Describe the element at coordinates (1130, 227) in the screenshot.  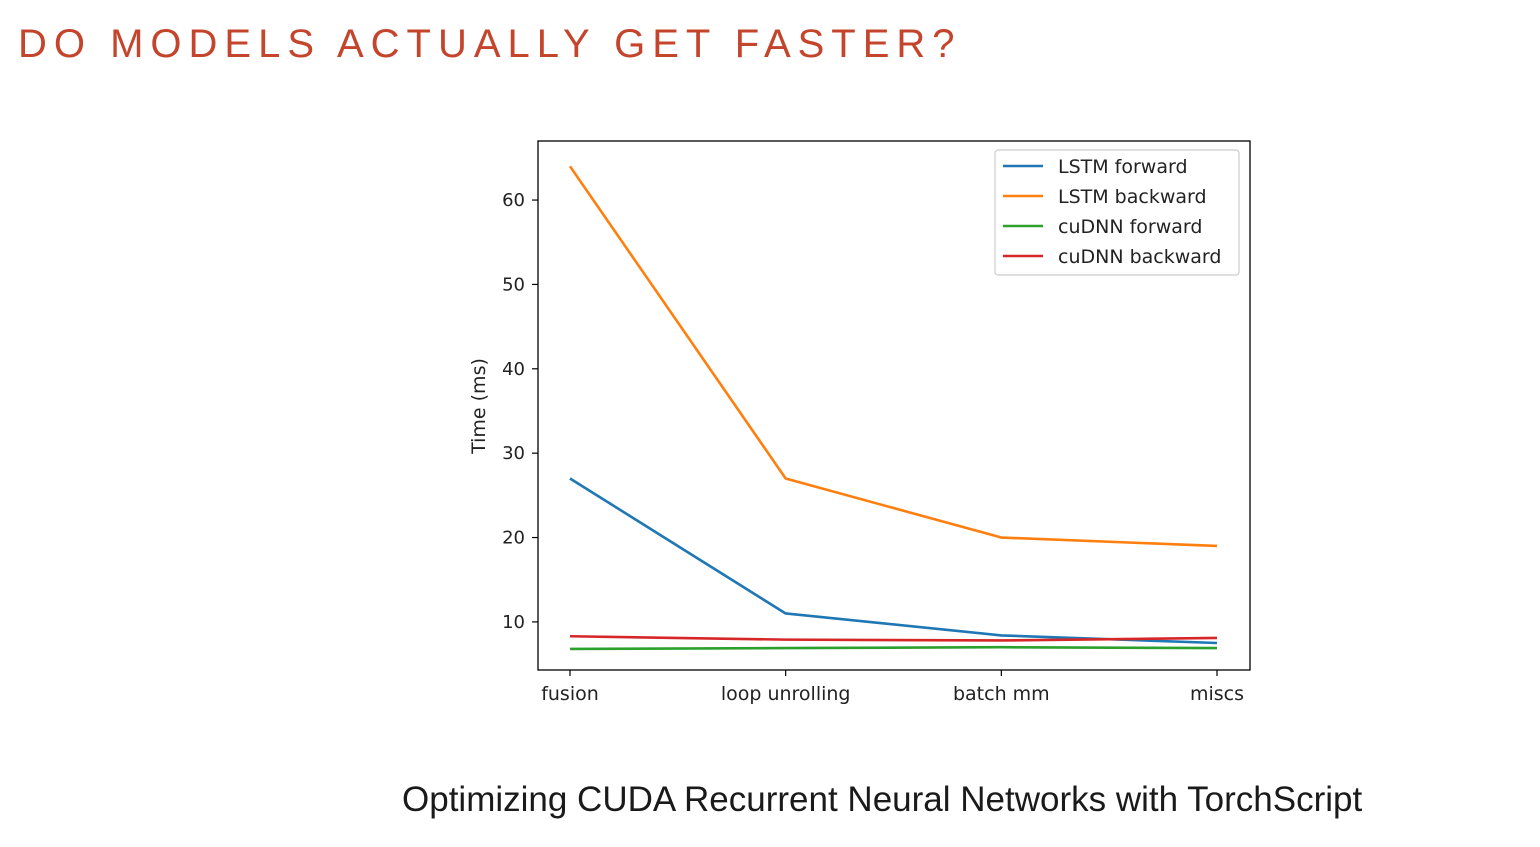
I see `legend-label: cuDNN forward` at that location.